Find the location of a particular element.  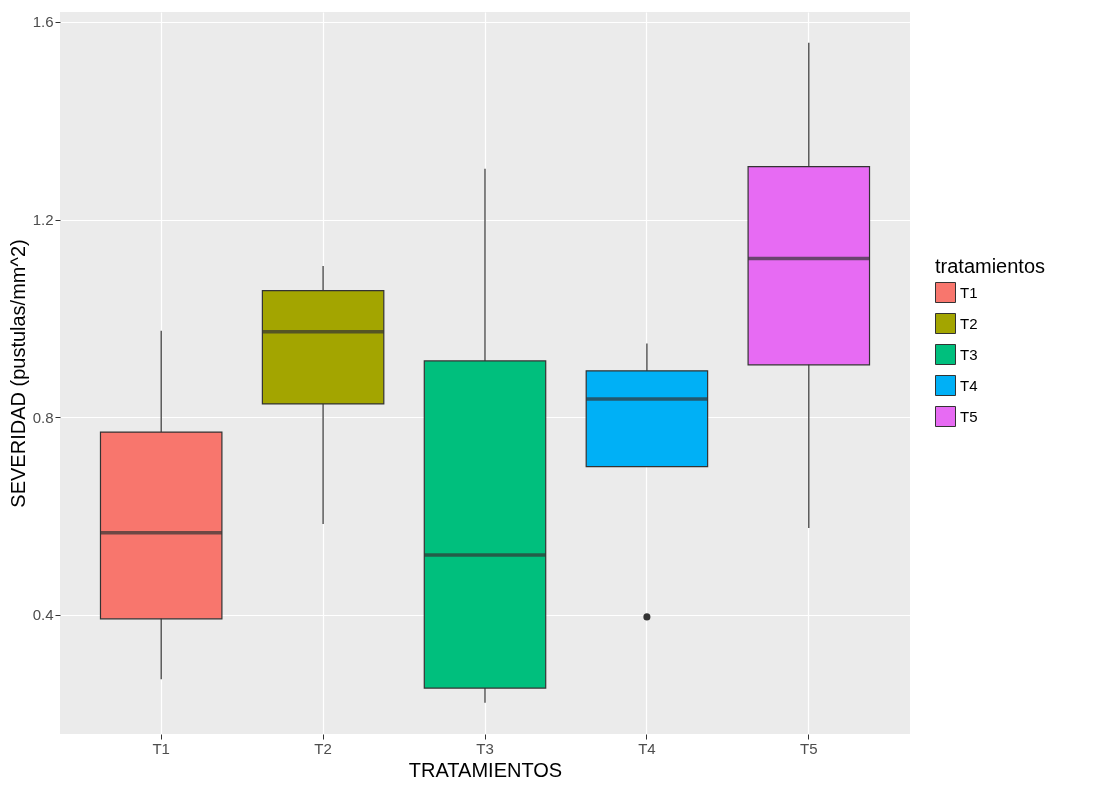

legend-label: T4 is located at coordinates (969, 385).